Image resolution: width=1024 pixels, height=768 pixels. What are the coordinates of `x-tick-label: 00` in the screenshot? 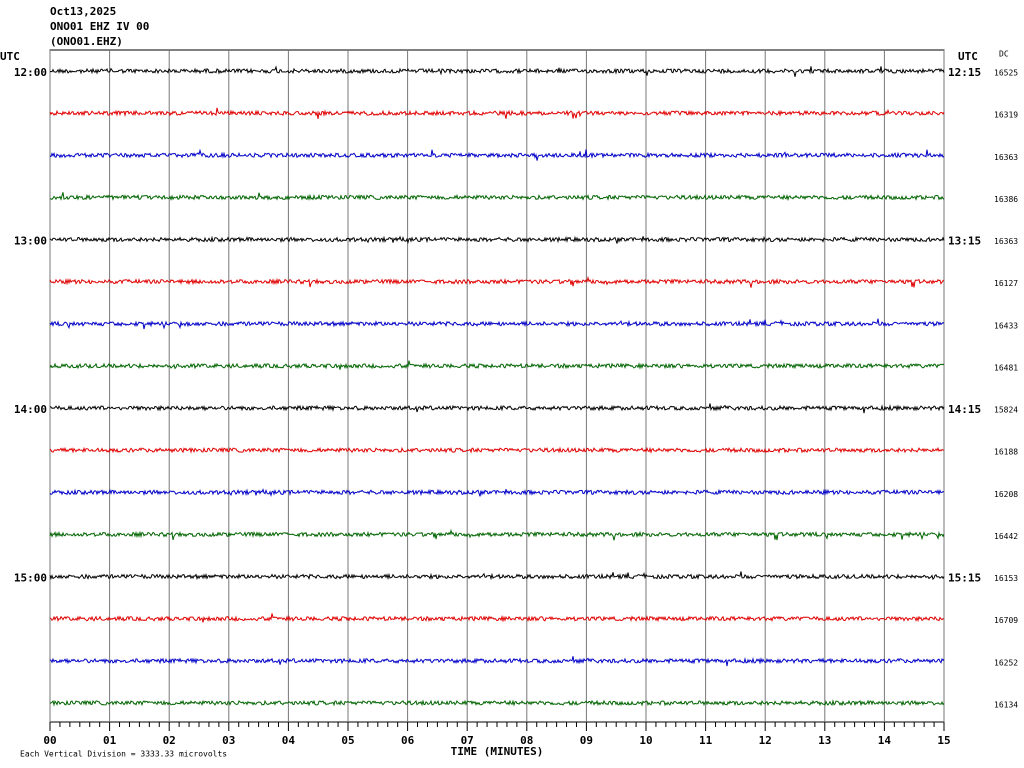 It's located at (49, 740).